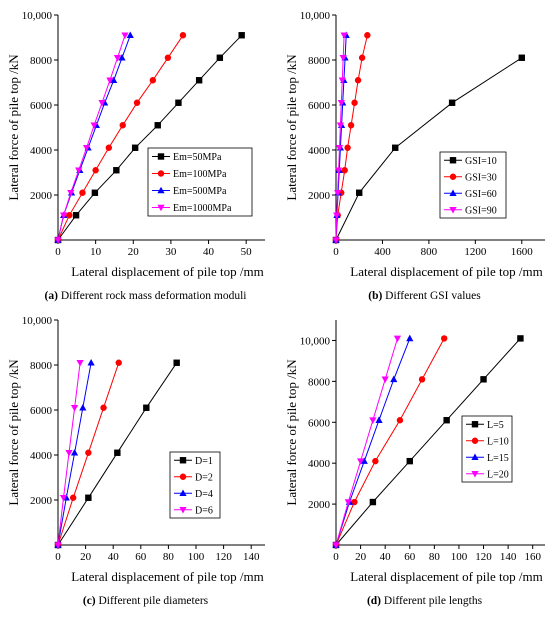 The height and width of the screenshot is (620, 550). I want to click on x-tick-label: 30, so click(171, 252).